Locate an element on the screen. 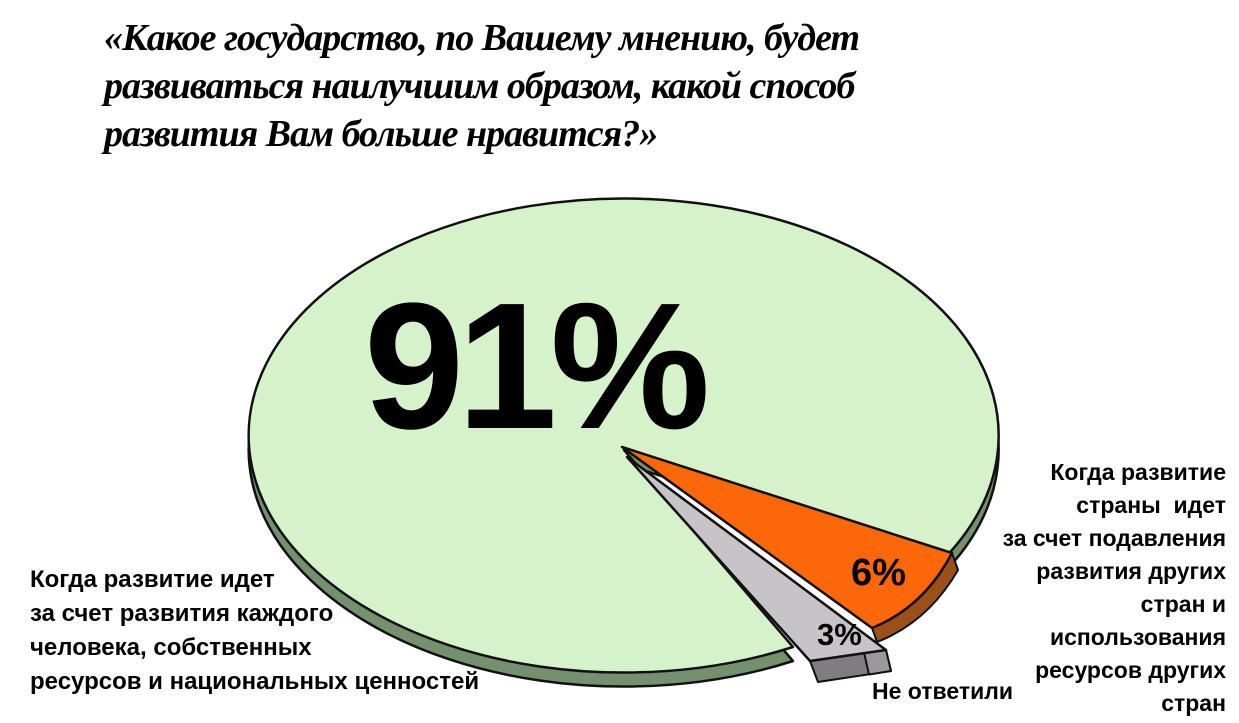 The height and width of the screenshot is (723, 1239). pie-label-3-percent: 3% is located at coordinates (839, 634).